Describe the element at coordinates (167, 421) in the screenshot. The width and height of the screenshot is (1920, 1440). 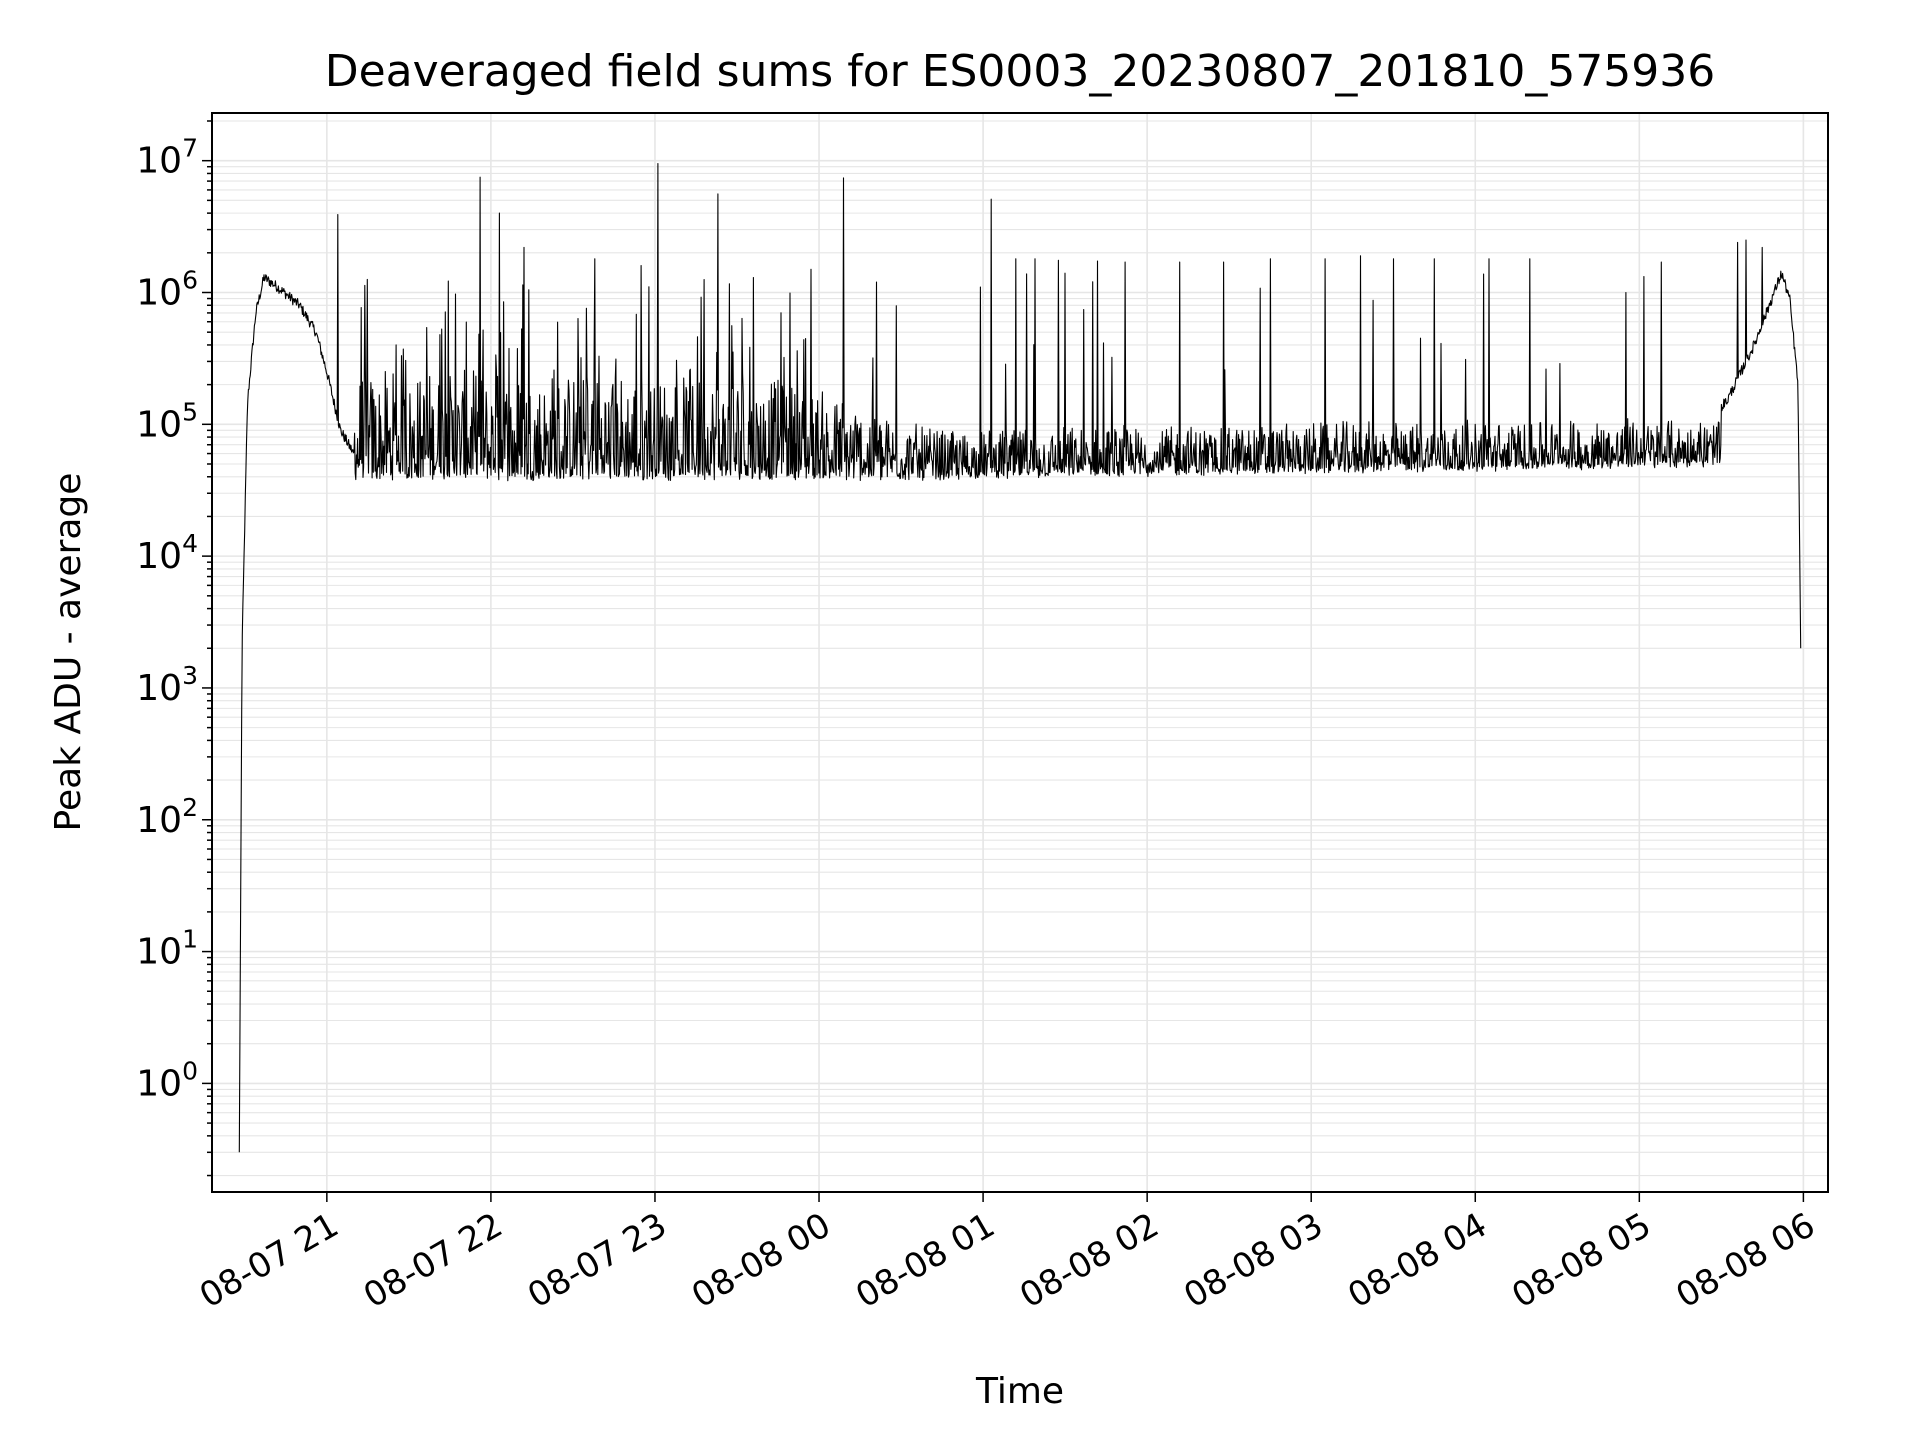
I see `y-tick-label: 10⁵` at that location.